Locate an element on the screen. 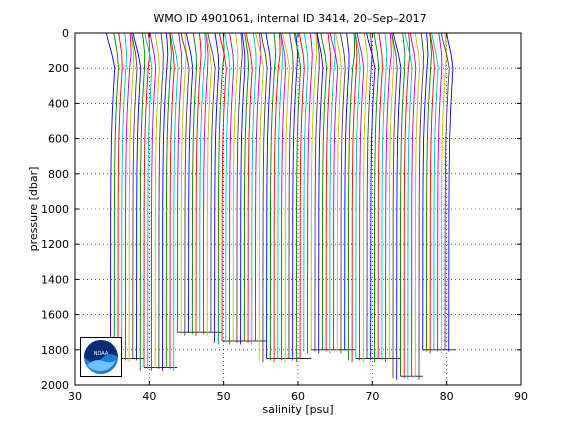  y-tick-label: 1200 is located at coordinates (55, 244).